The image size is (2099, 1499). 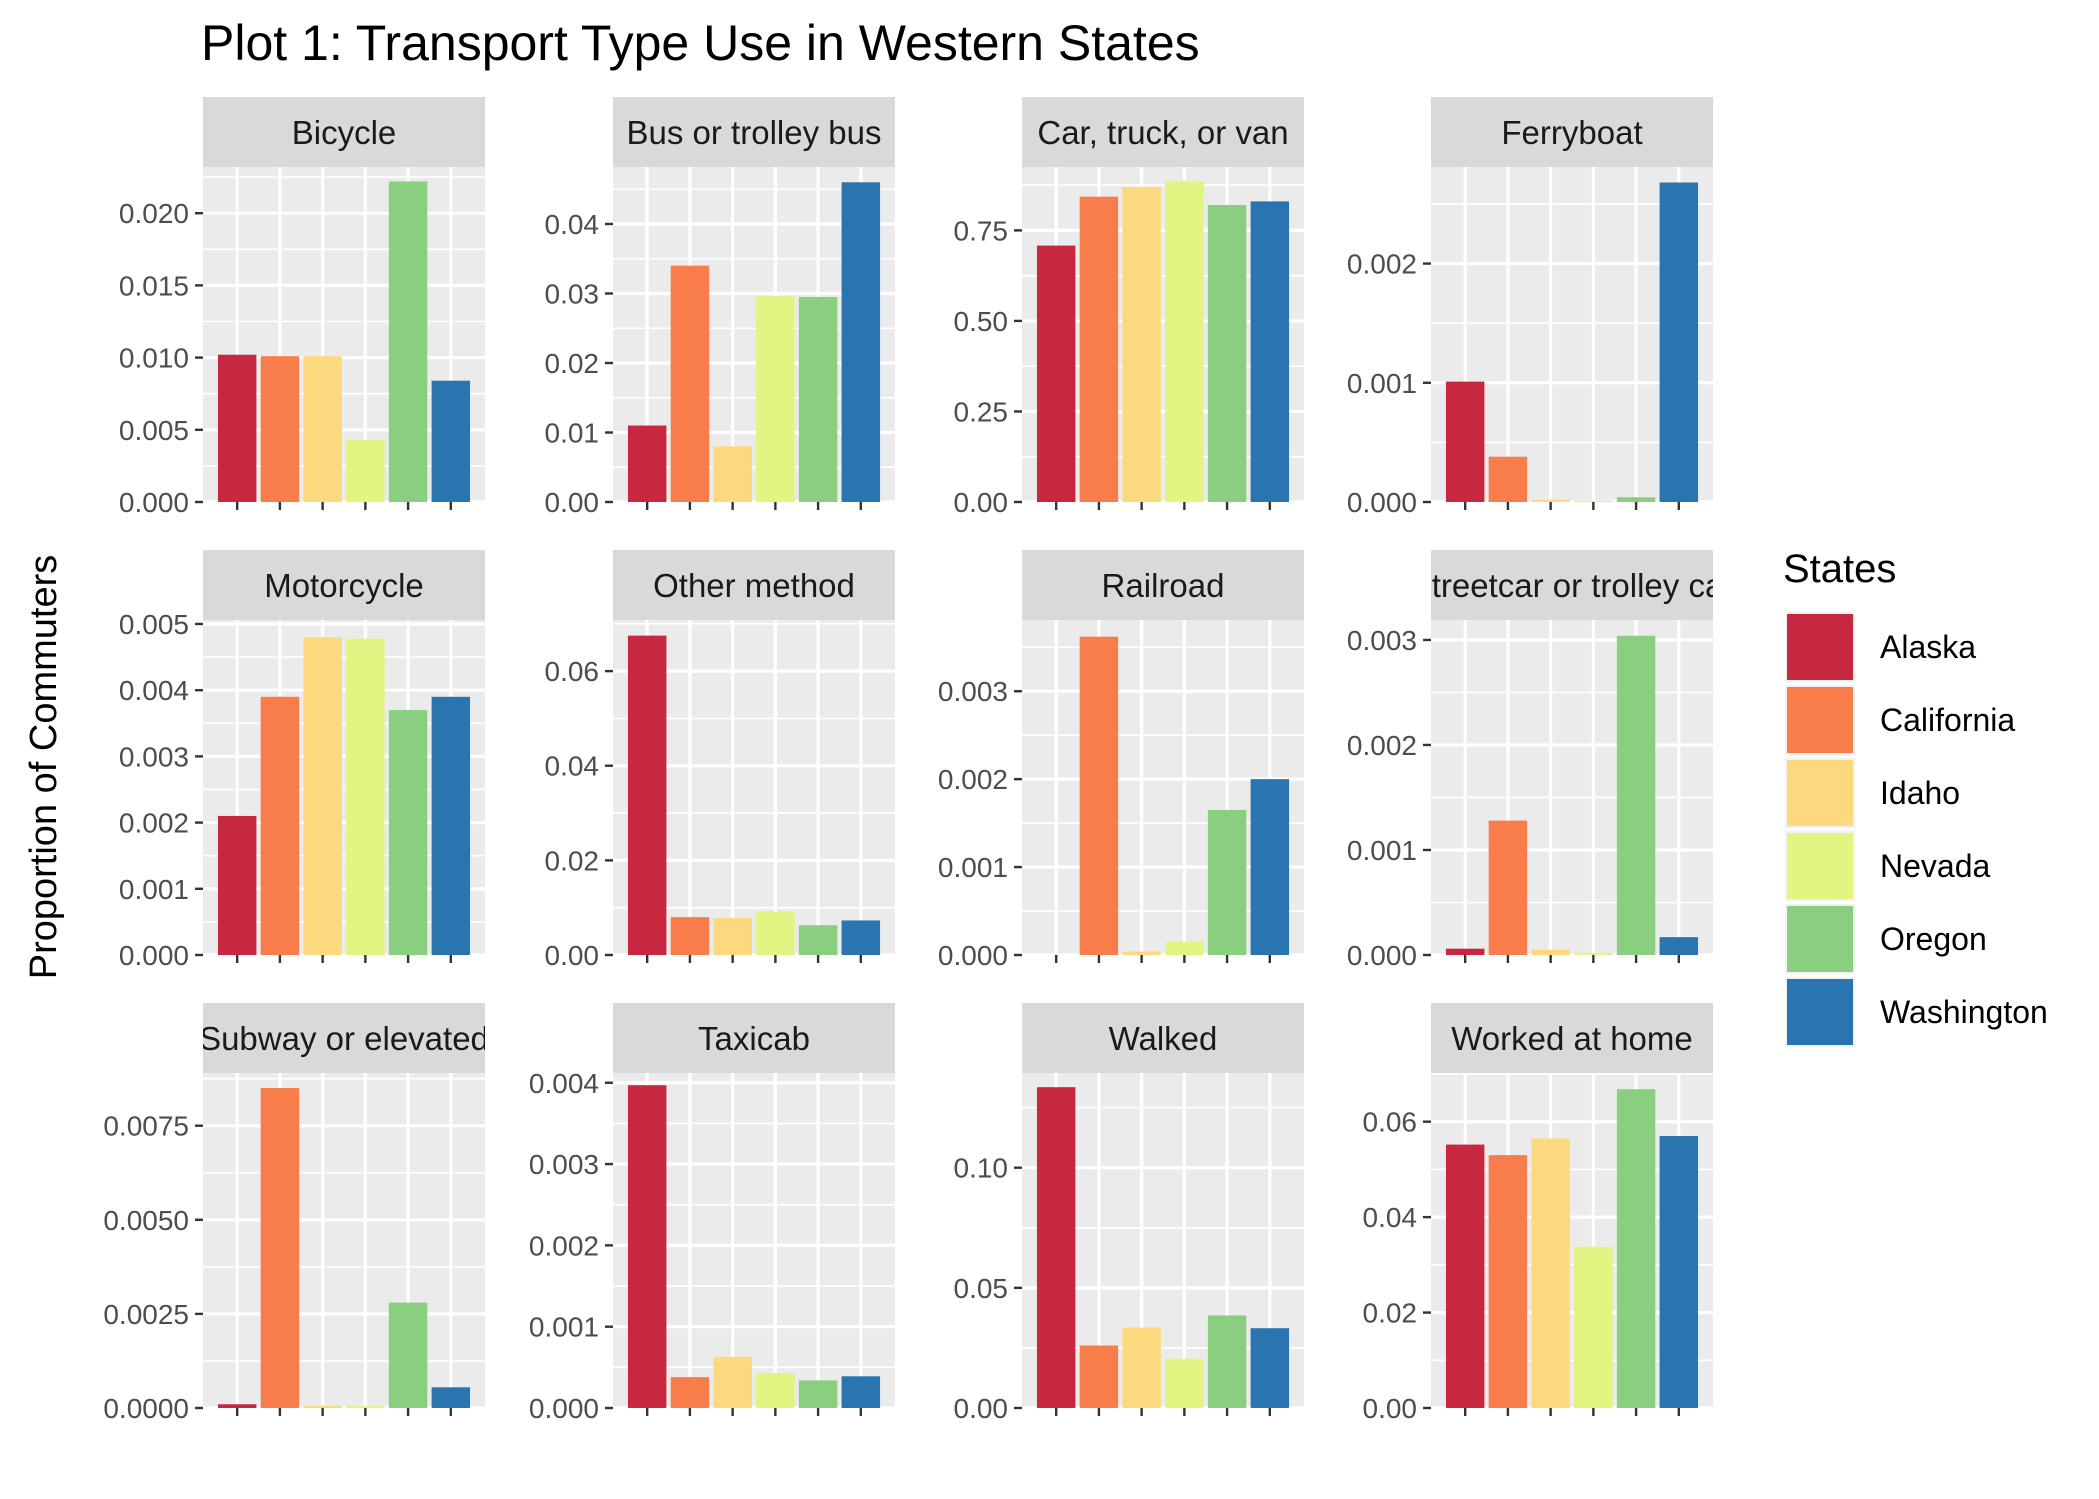 I want to click on panel-worked-at-home: Worked at home 0.00 0.02 0.04 0.06, so click(x=1538, y=1213).